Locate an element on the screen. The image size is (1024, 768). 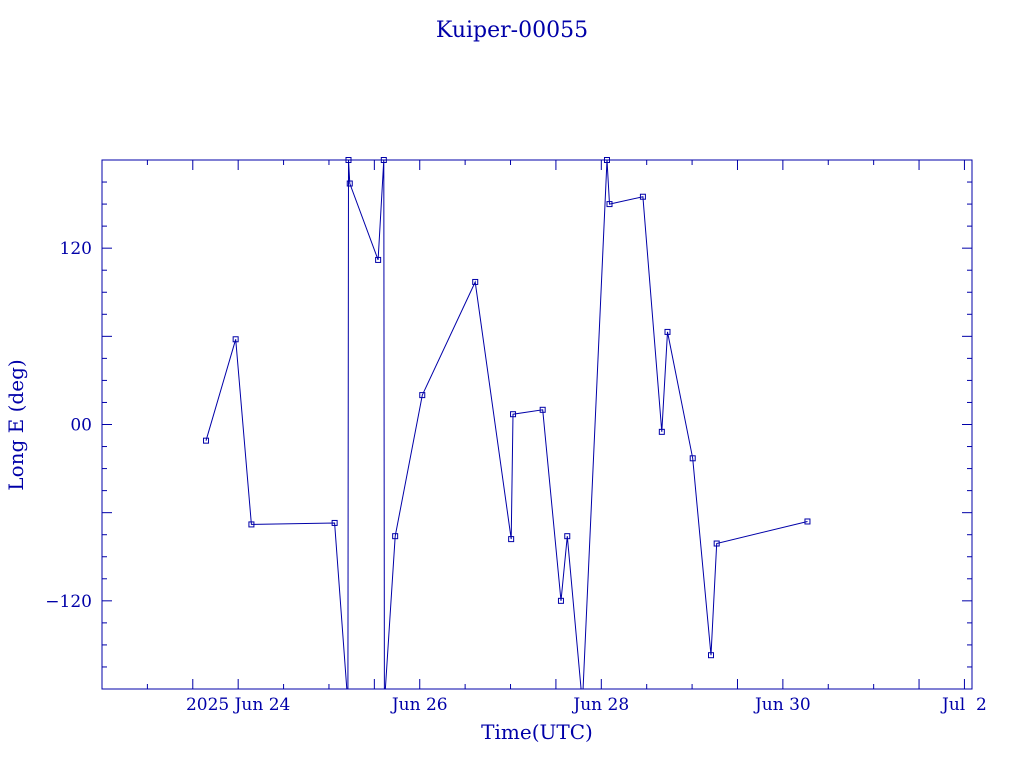
y-tick-label: 00 is located at coordinates (81, 426).